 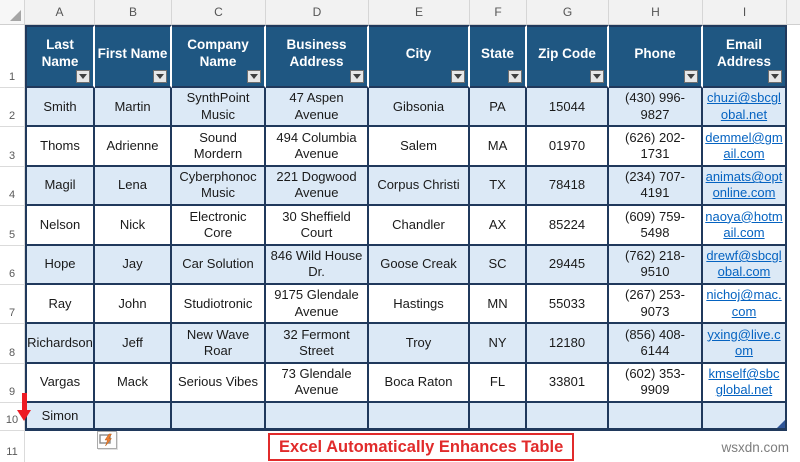 I want to click on cell-A5: Nelson, so click(x=60, y=226).